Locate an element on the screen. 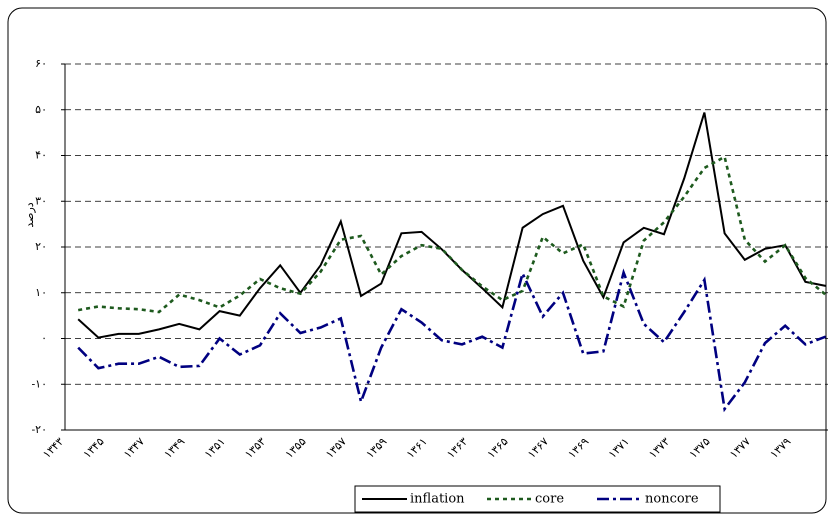 The height and width of the screenshot is (516, 829). y-tick-label: -۱۰ is located at coordinates (39, 383).